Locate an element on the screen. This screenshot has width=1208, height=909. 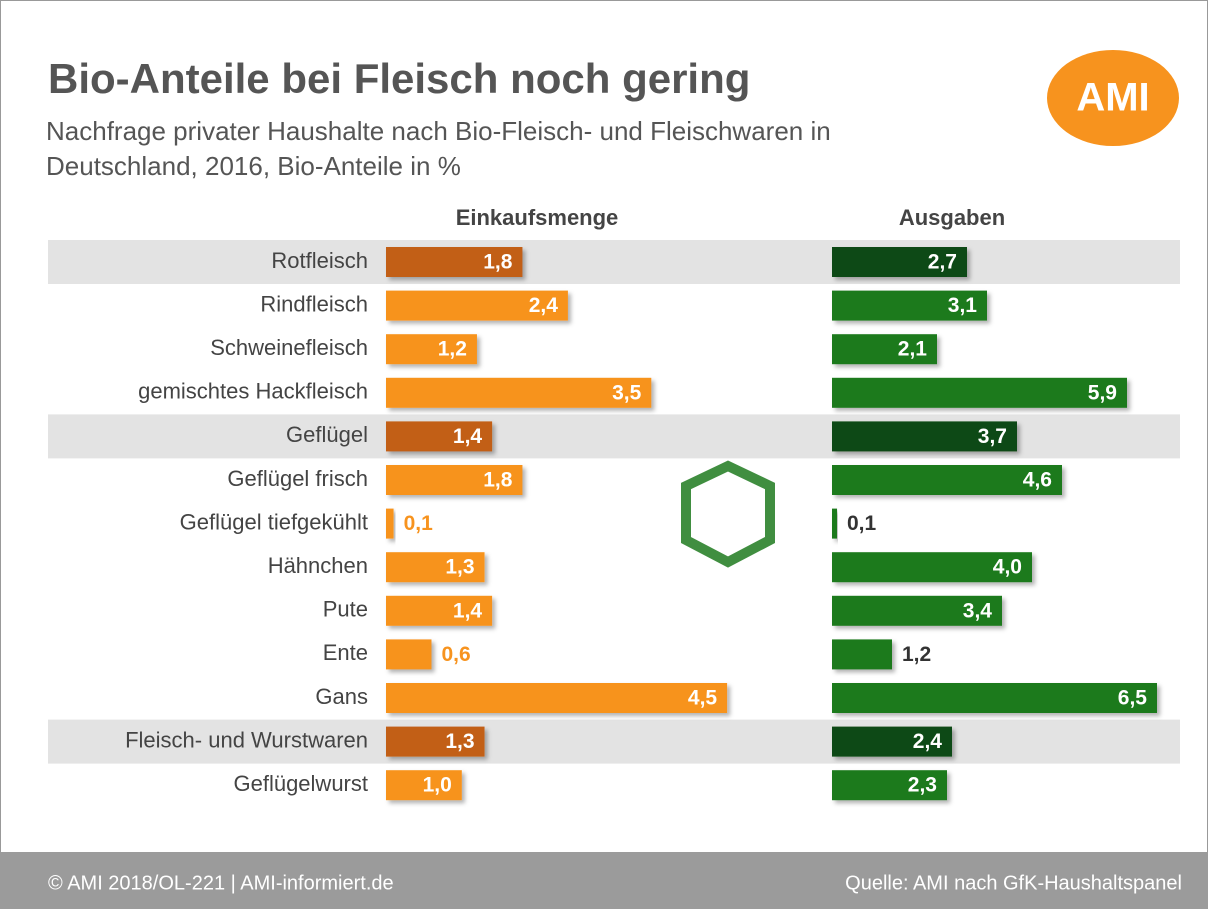
value-label: 0,6 is located at coordinates (455, 654).